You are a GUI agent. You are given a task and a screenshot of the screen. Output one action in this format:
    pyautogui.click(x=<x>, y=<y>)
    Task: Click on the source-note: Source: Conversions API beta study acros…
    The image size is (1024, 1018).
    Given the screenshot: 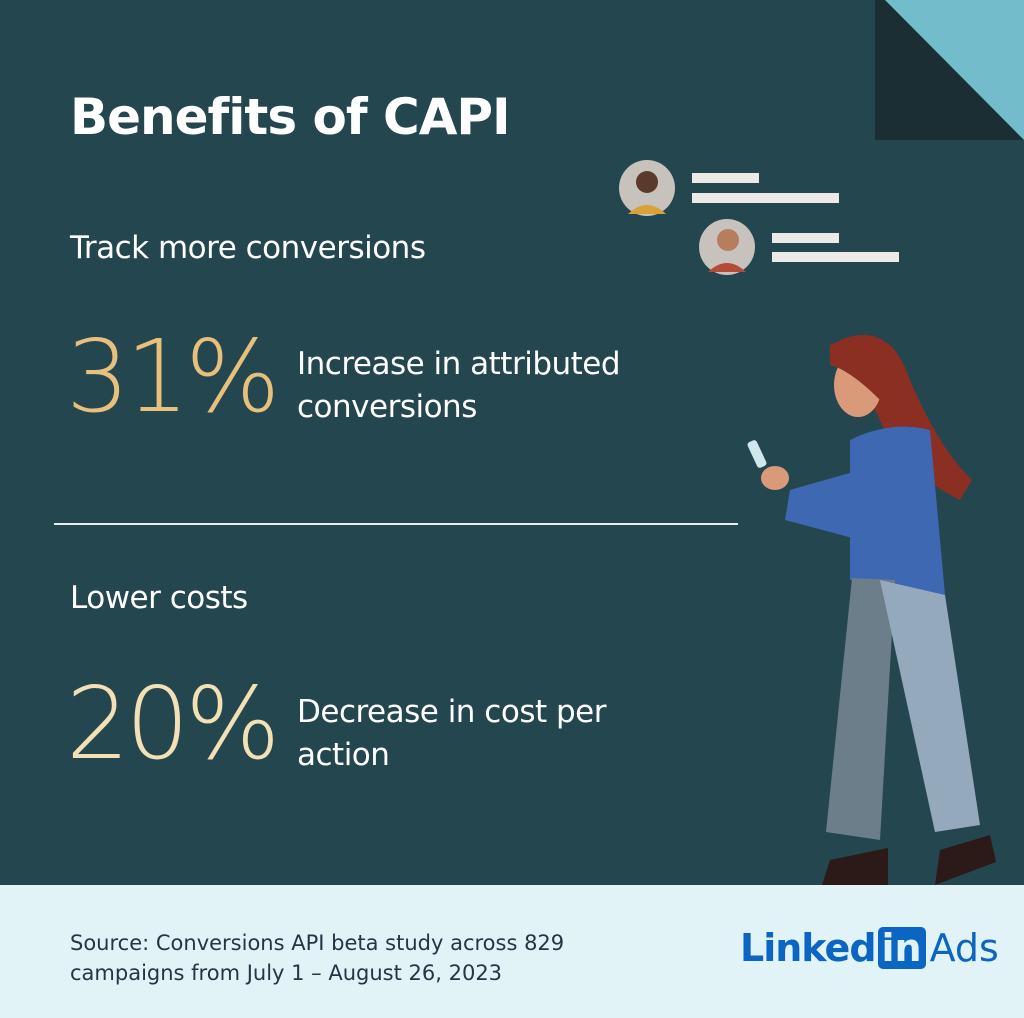 What is the action you would take?
    pyautogui.click(x=317, y=958)
    